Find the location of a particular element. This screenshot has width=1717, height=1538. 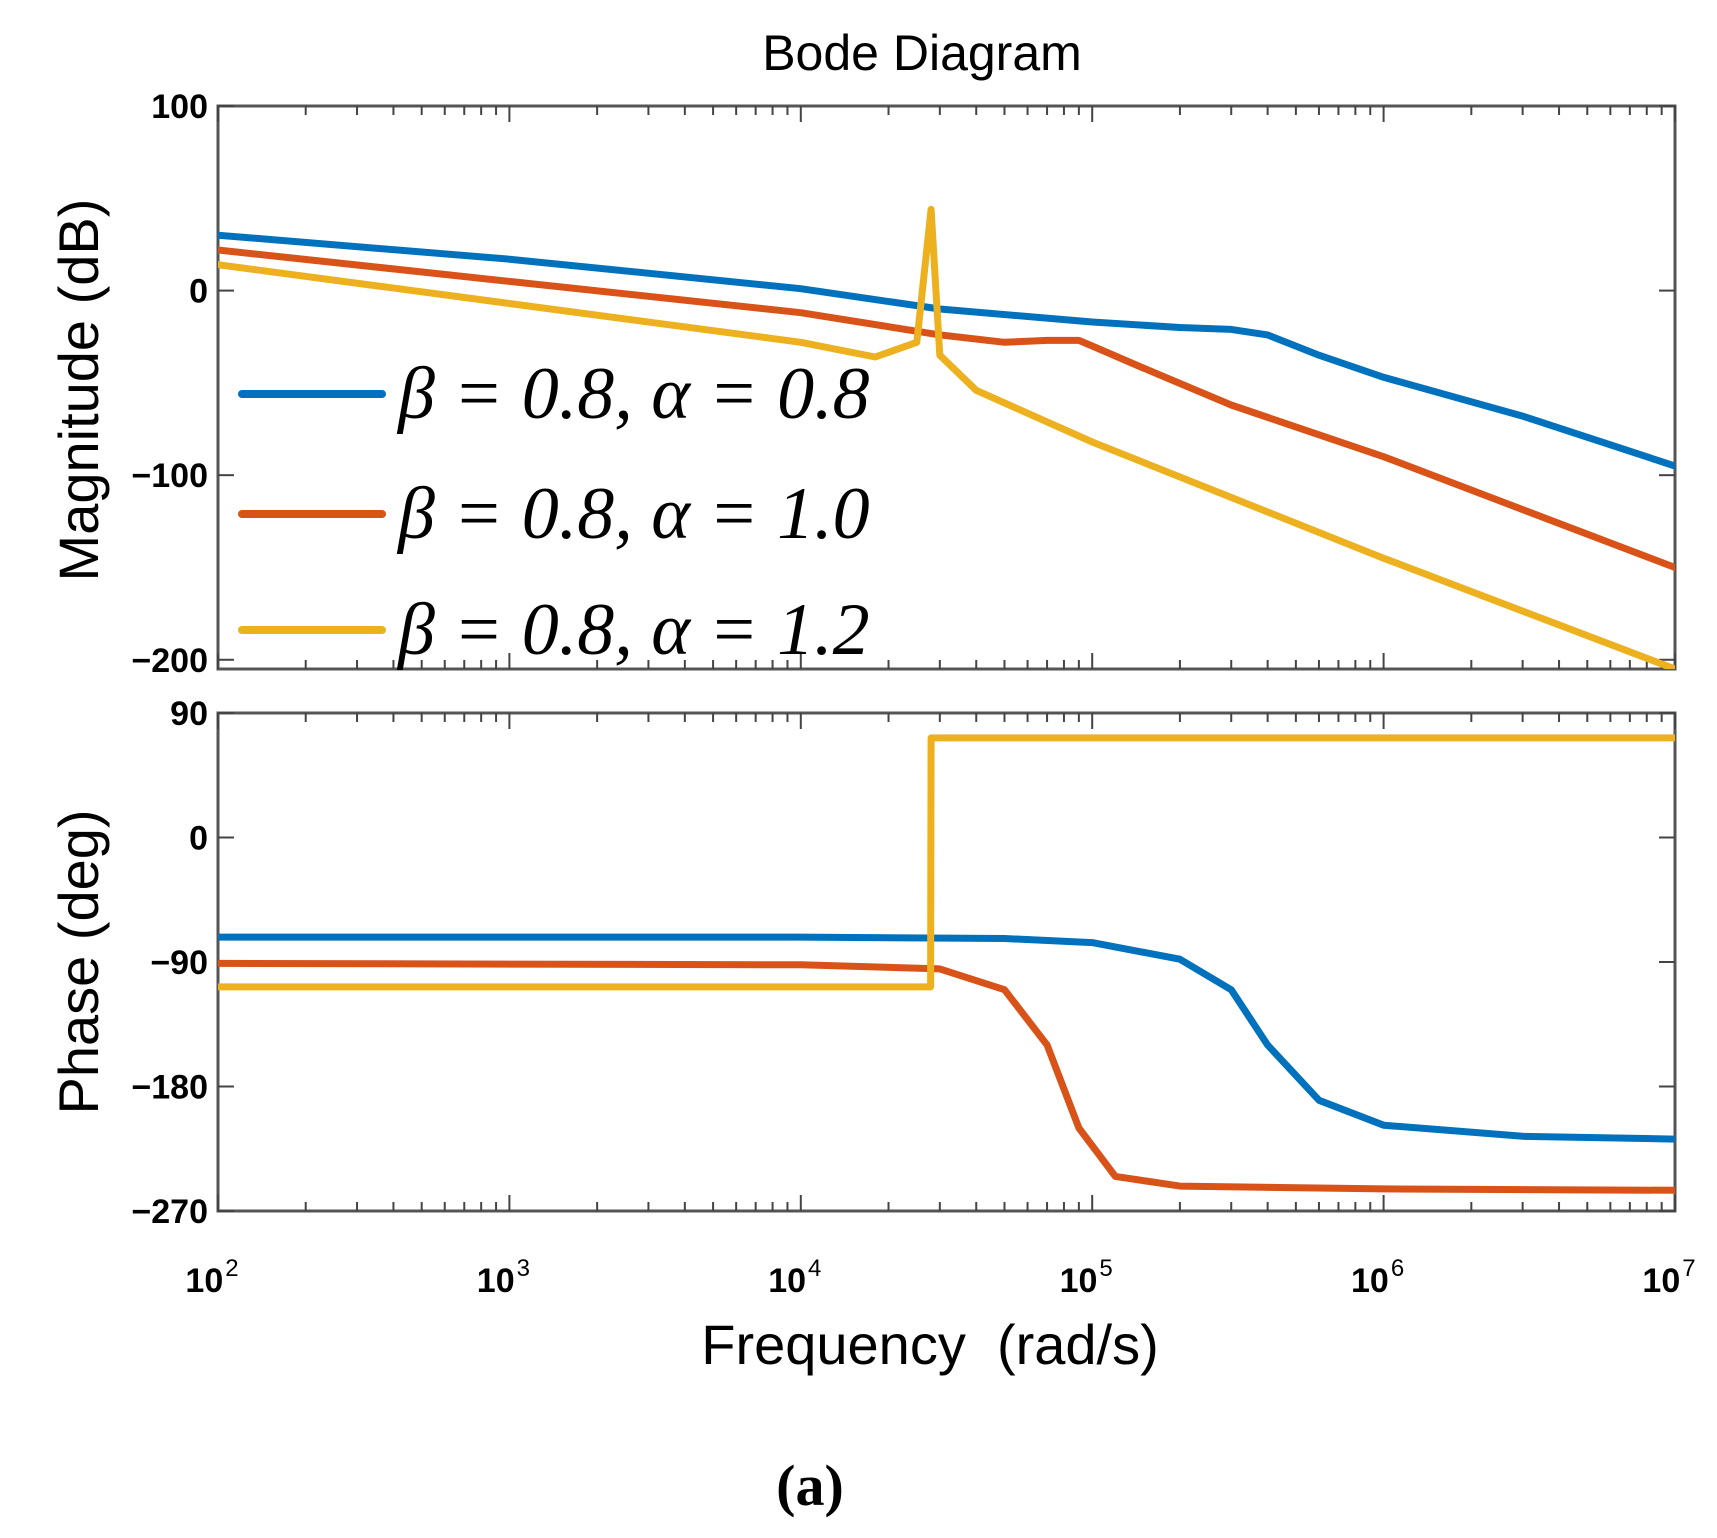

x-tick-label: 10⁴ is located at coordinates (794, 1277).